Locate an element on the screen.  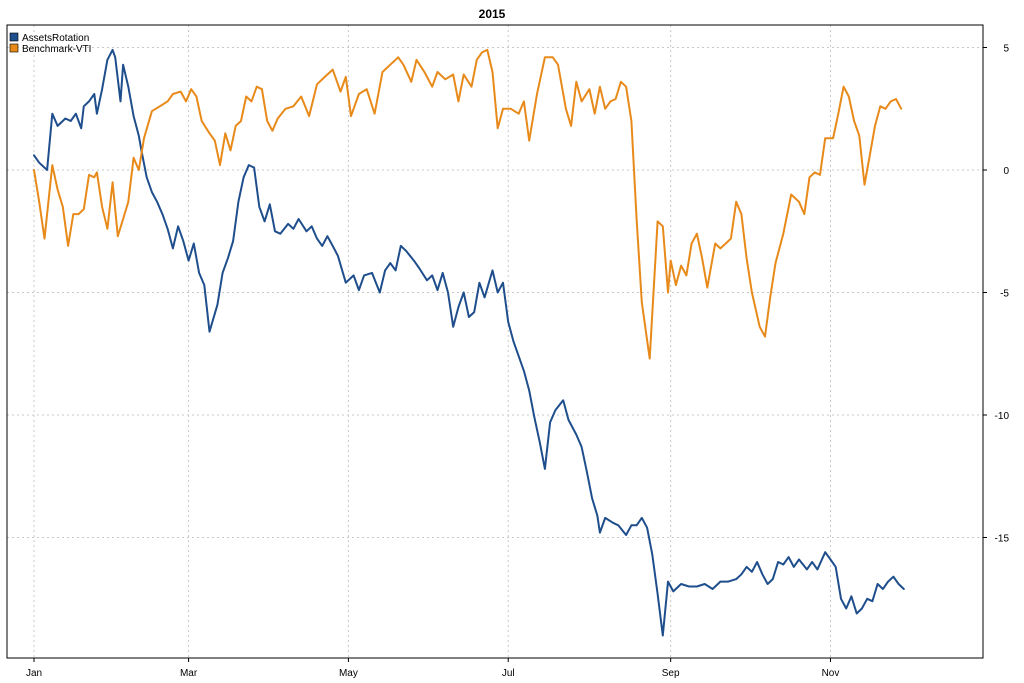
x-tick-label: Nov is located at coordinates (831, 673).